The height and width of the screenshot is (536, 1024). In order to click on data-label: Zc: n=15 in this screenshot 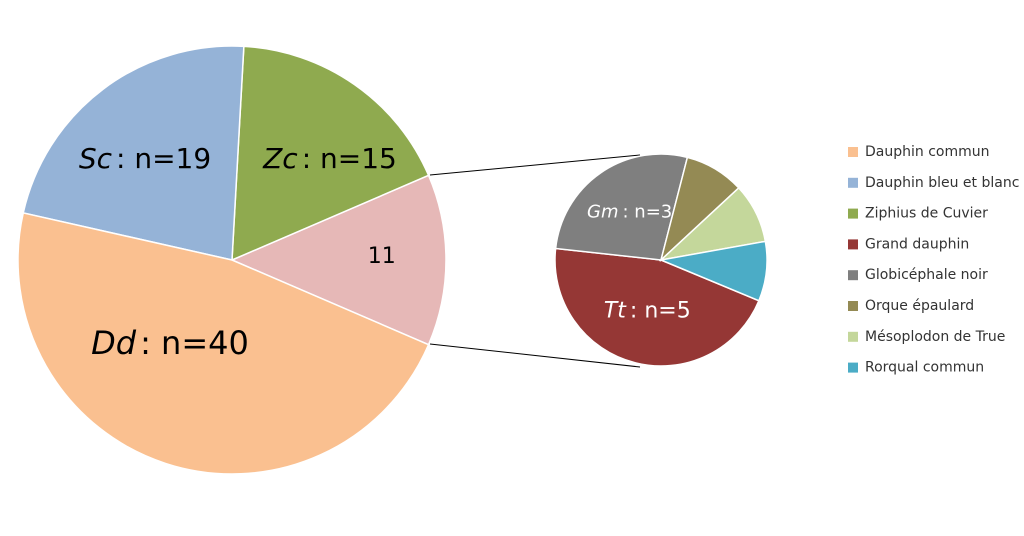, I will do `click(329, 158)`.